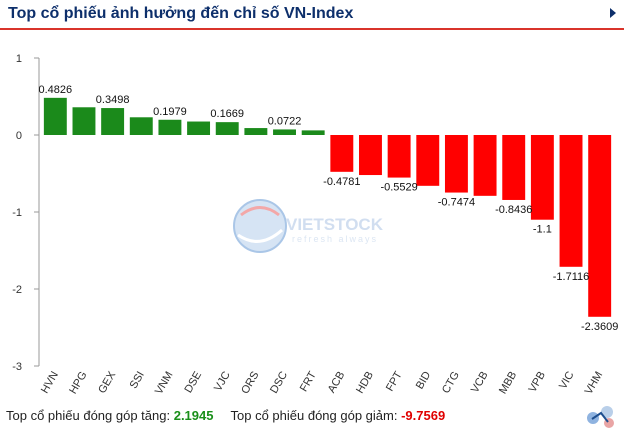 This screenshot has width=624, height=433. What do you see at coordinates (193, 415) in the screenshot?
I see `up-value: 2.1945` at bounding box center [193, 415].